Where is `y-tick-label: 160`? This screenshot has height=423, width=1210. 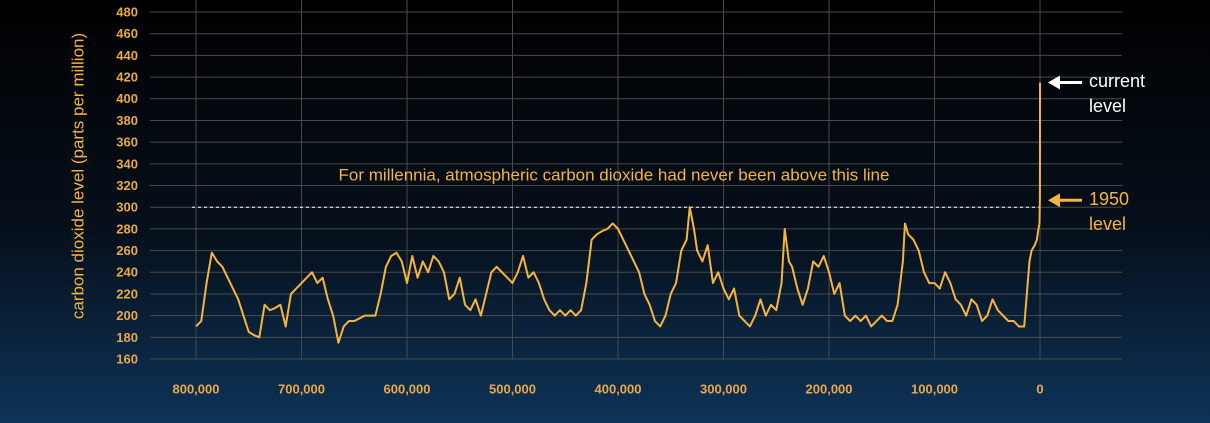
y-tick-label: 160 is located at coordinates (127, 358).